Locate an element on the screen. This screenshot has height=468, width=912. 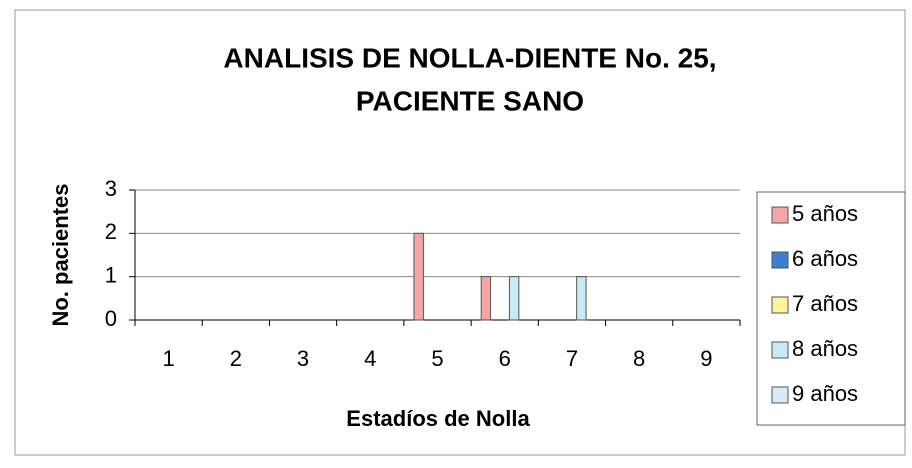
y-tick-label: 3 is located at coordinates (111, 188).